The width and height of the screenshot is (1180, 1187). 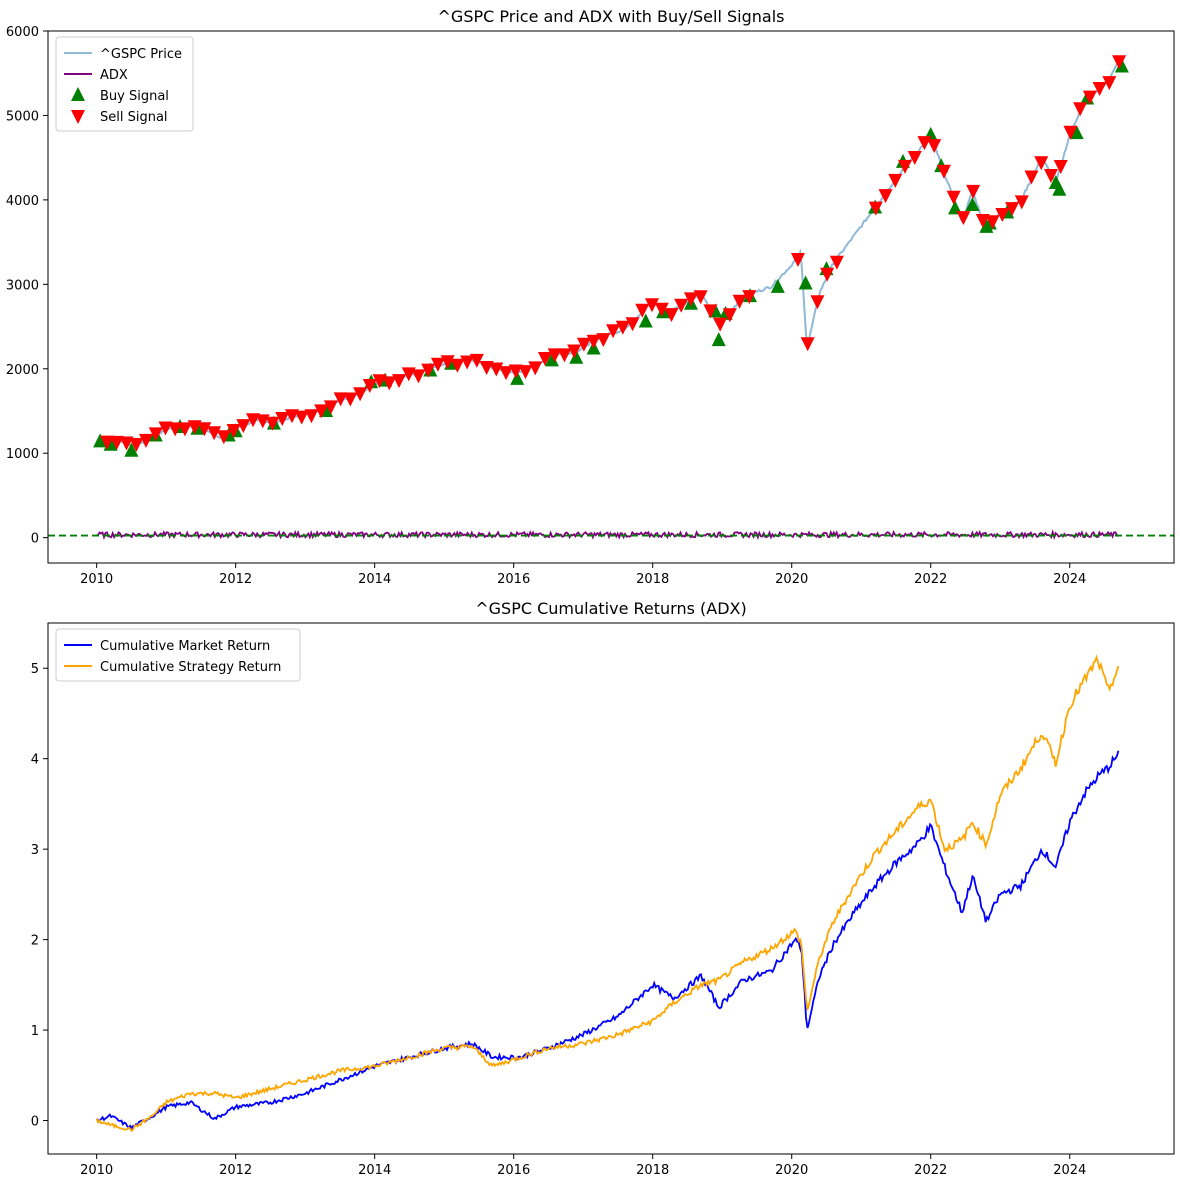 What do you see at coordinates (235, 579) in the screenshot?
I see `x-tick-label: 2012` at bounding box center [235, 579].